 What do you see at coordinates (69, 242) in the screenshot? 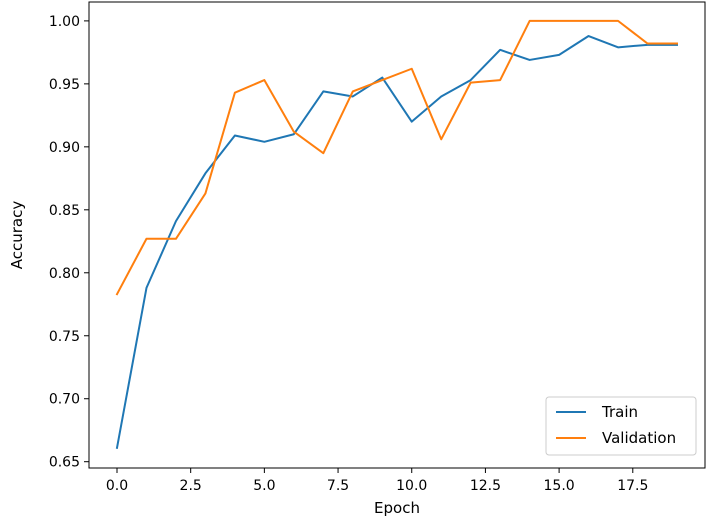
I see `y-axis: 0.65 0.70 0.75 0.80 0.85 0.90 0.95 1.00` at bounding box center [69, 242].